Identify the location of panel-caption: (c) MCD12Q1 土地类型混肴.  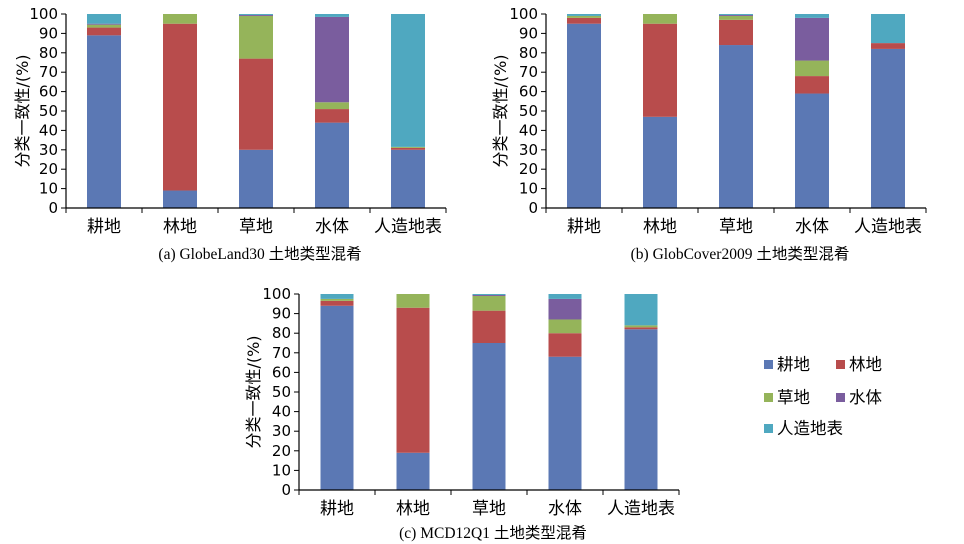
(493, 533).